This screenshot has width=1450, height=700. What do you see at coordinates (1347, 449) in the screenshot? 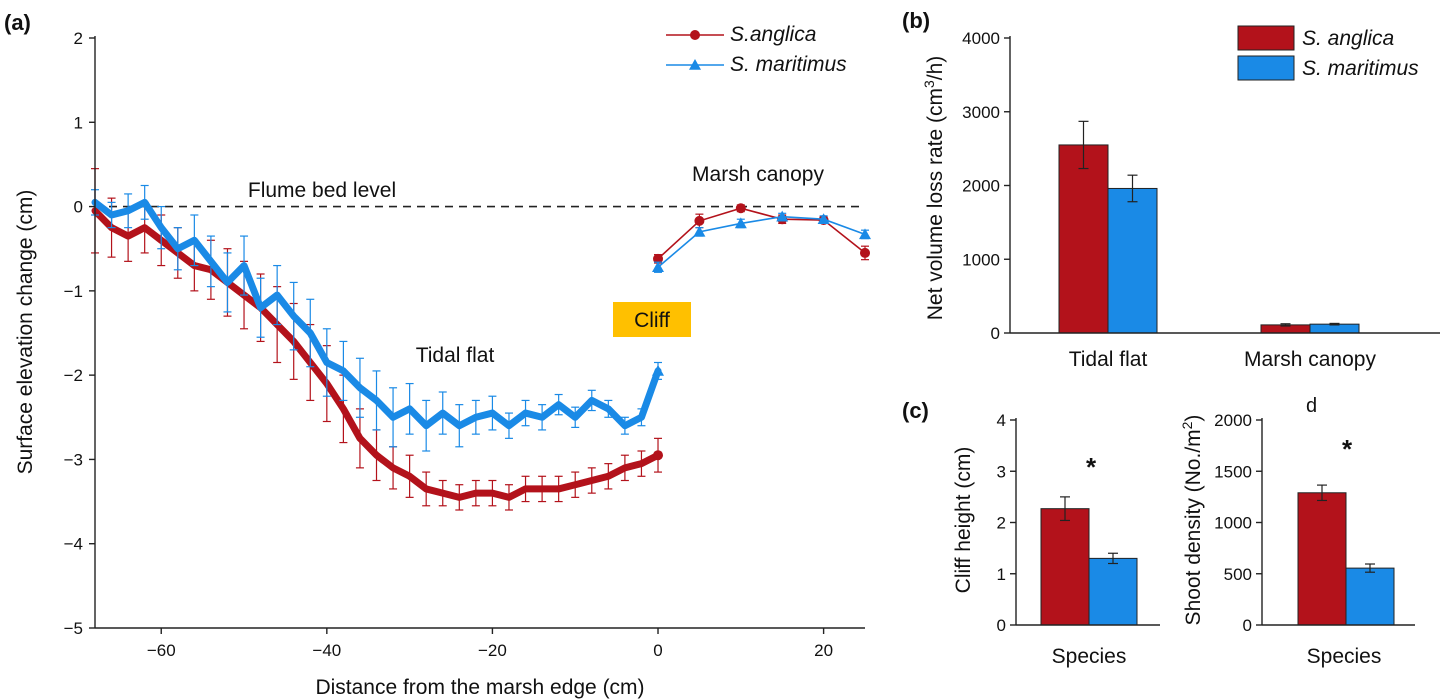
I see `panel-d-significance-marker: *` at bounding box center [1347, 449].